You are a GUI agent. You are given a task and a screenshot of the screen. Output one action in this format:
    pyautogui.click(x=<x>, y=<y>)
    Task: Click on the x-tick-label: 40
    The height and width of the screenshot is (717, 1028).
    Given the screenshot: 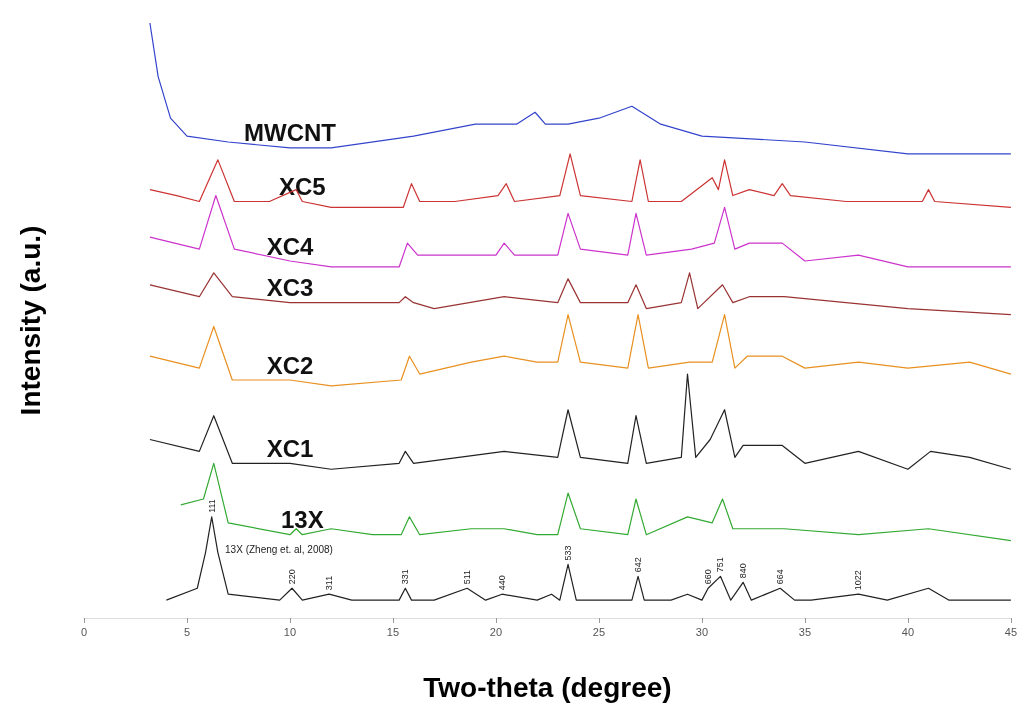 What is the action you would take?
    pyautogui.click(x=908, y=631)
    